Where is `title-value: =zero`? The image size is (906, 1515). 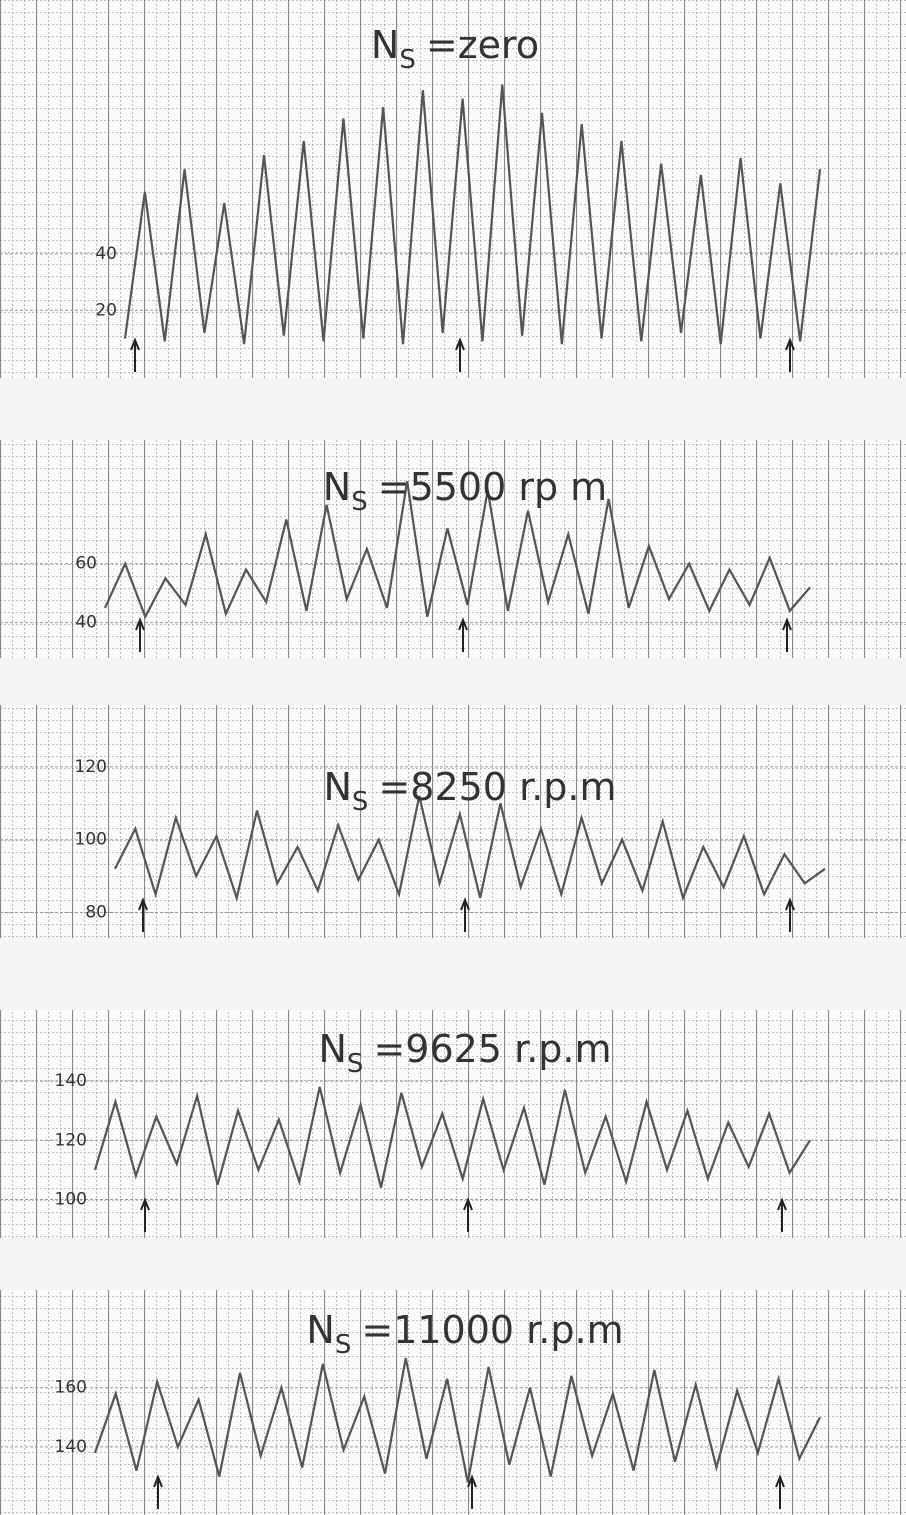 title-value: =zero is located at coordinates (482, 45).